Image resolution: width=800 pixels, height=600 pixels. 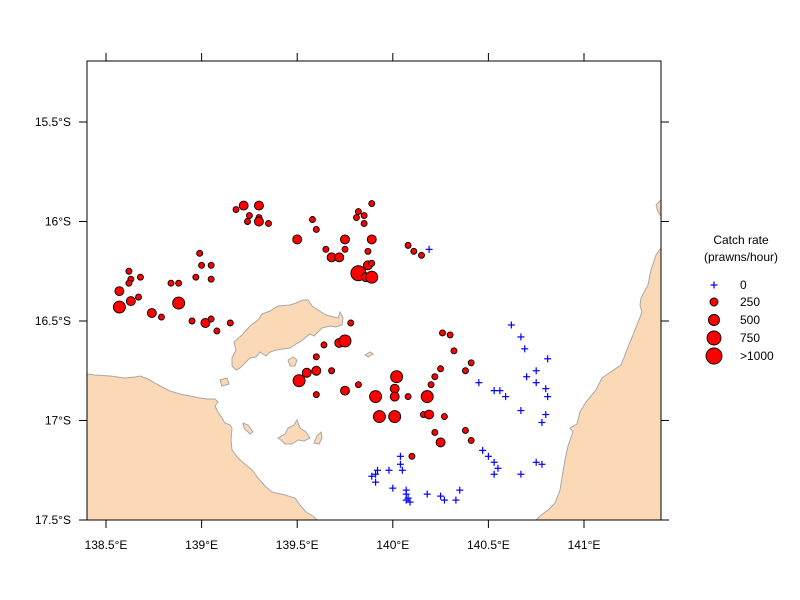 I want to click on x-axis-top, so click(x=345, y=57).